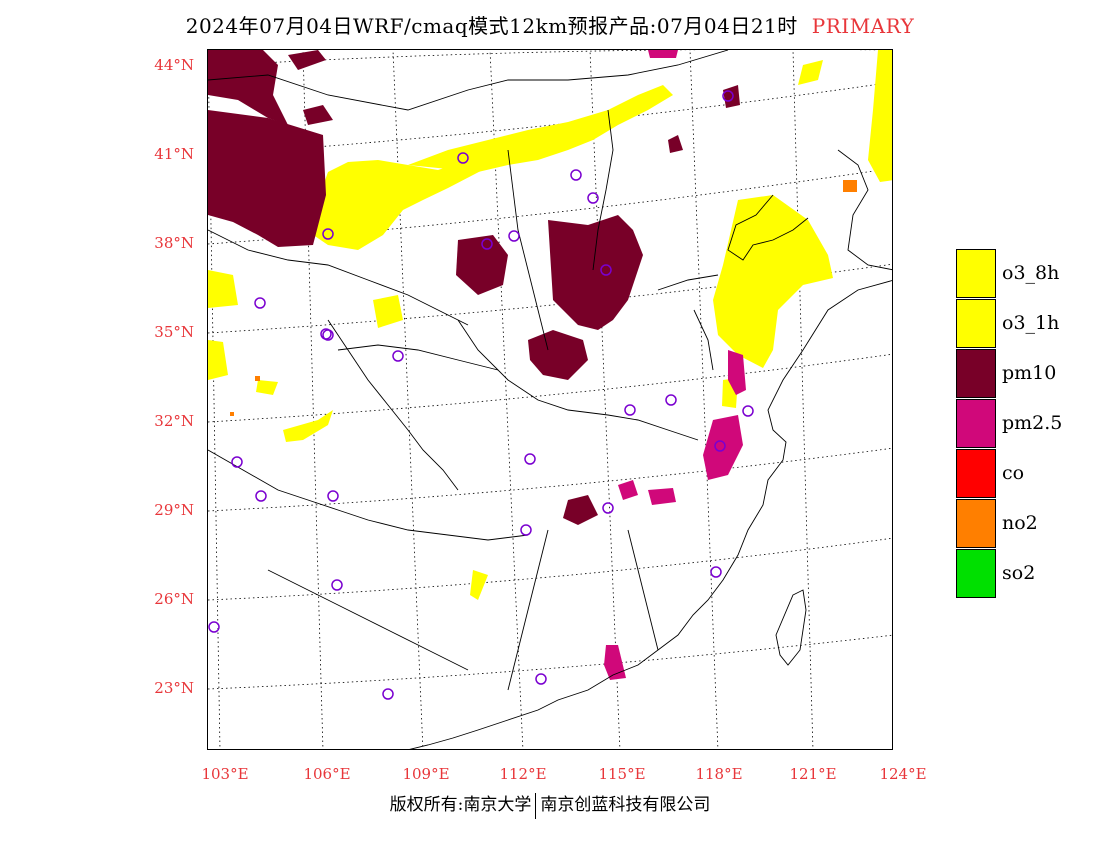  I want to click on title-primary-tag: PRIMARY, so click(863, 26).